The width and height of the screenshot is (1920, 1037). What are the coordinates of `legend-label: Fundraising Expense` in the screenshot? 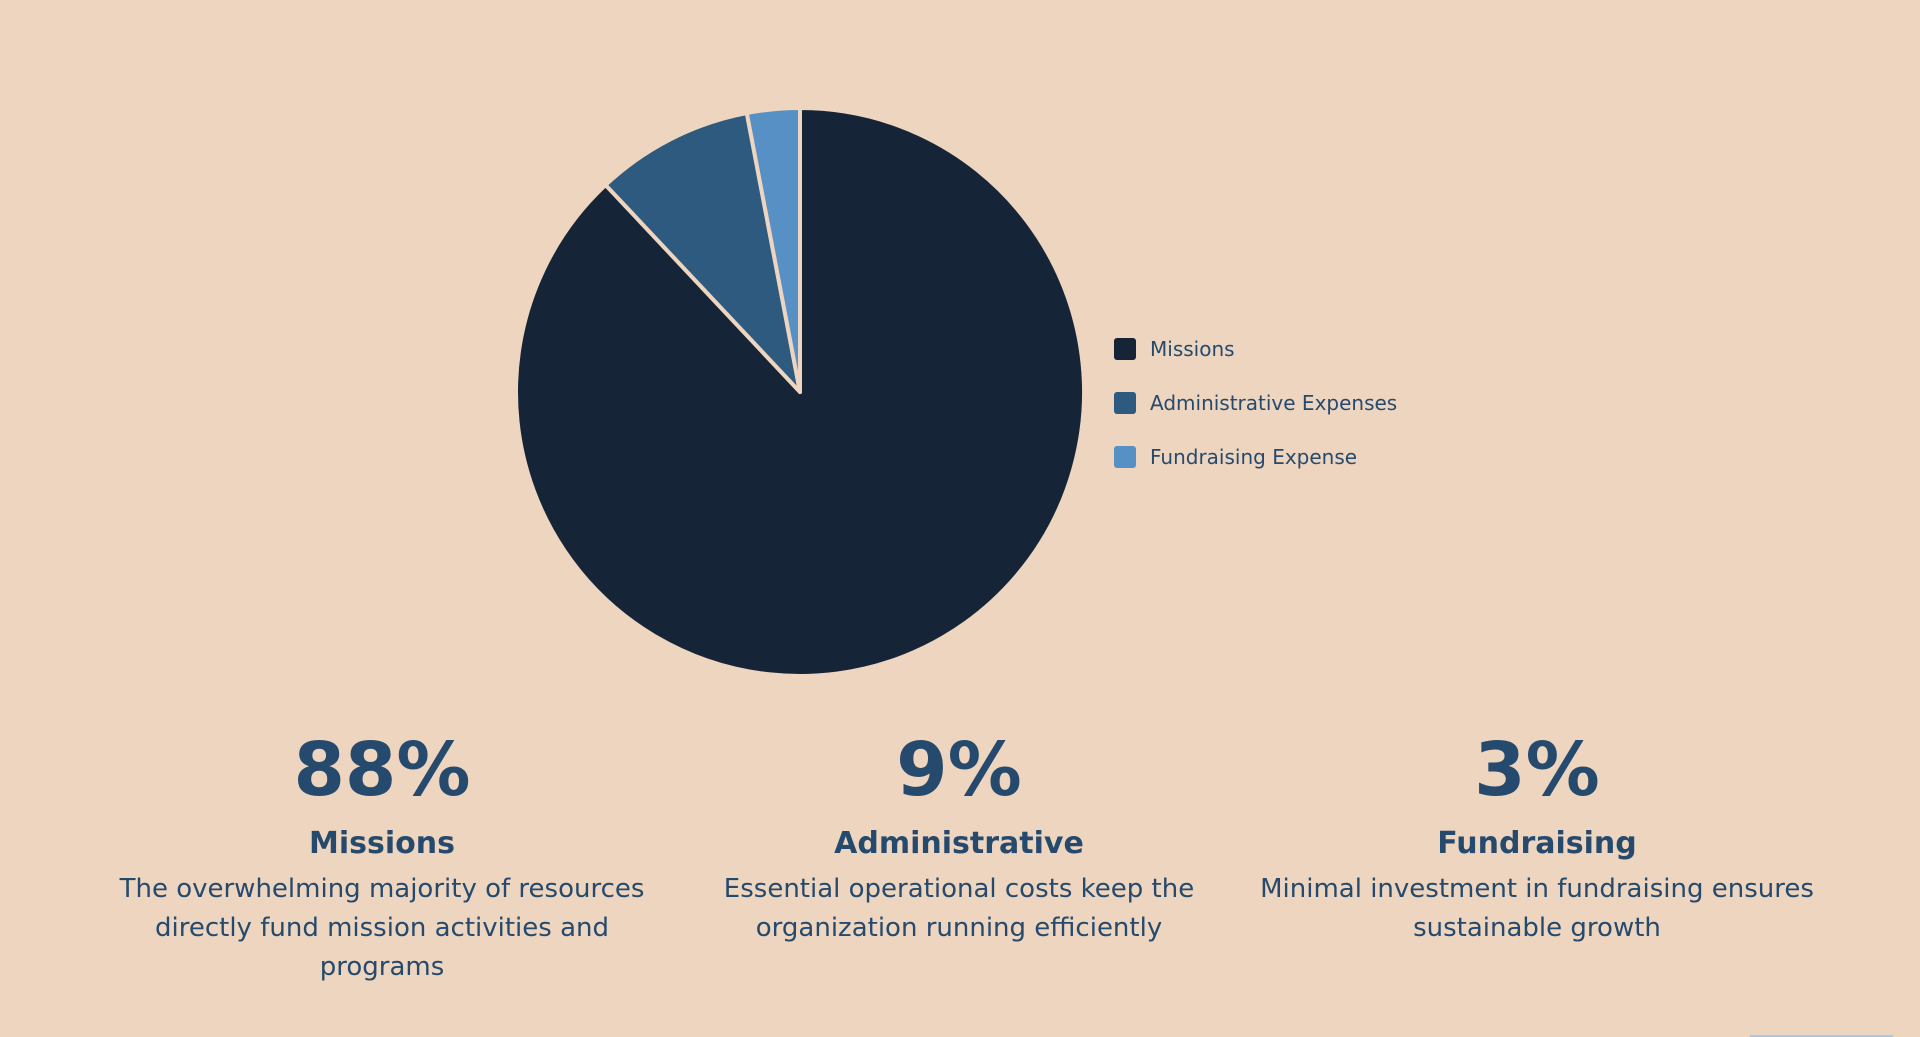 It's located at (1254, 457).